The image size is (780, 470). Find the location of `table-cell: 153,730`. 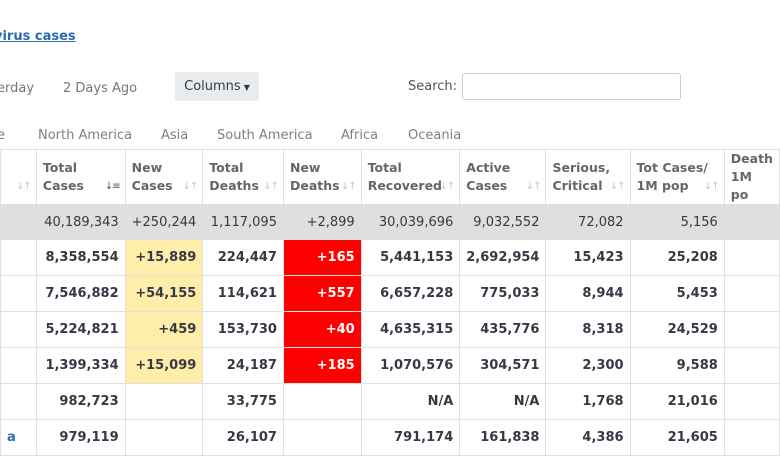

table-cell: 153,730 is located at coordinates (243, 329).